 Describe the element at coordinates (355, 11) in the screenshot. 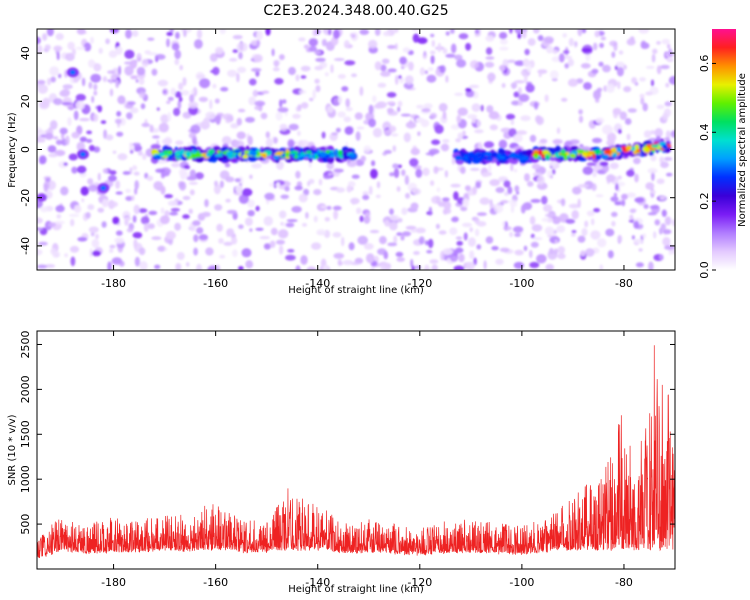

I see `chart-title: C2E3.2024.348.00.40.G25` at that location.